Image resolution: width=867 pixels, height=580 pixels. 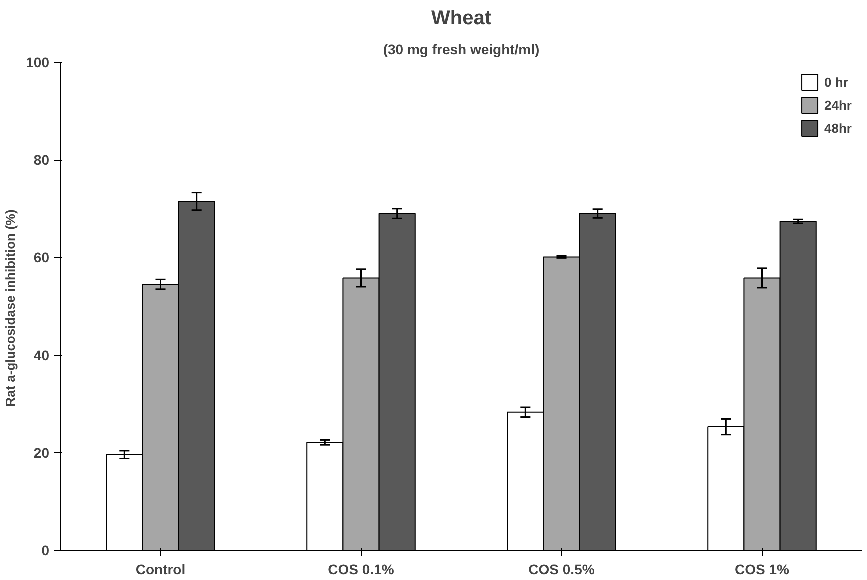 I want to click on x-tick-label: COS 1%, so click(x=762, y=570).